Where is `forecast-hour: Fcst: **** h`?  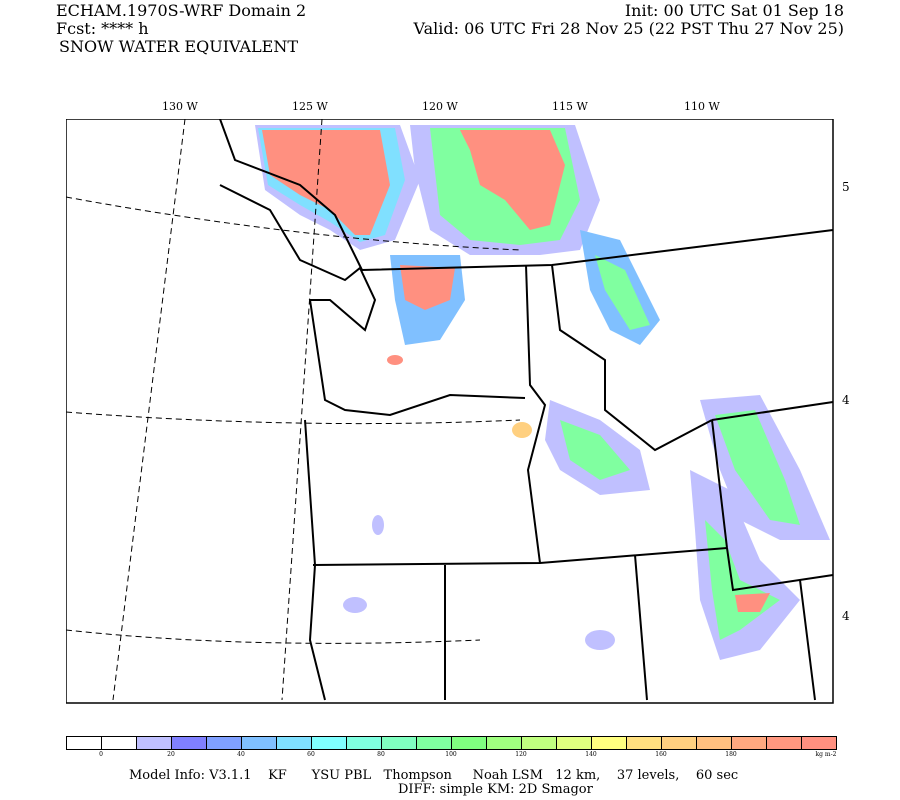 forecast-hour: Fcst: **** h is located at coordinates (102, 28).